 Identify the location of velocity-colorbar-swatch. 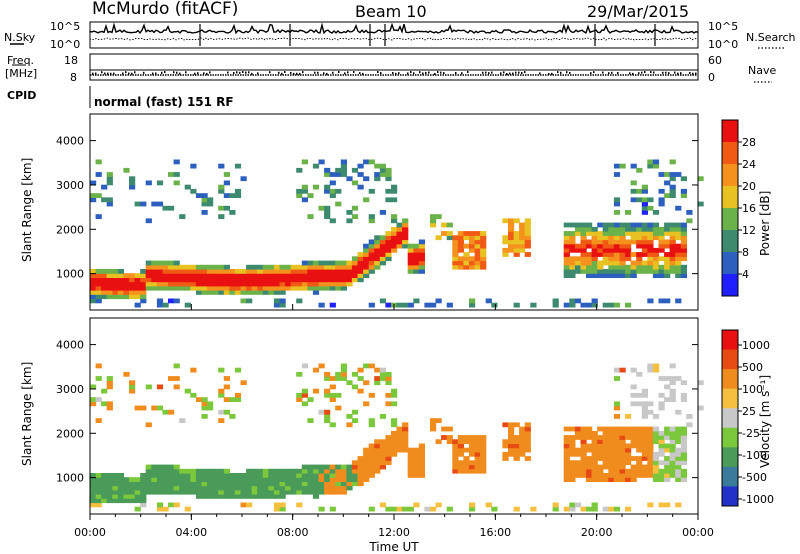
(730, 476).